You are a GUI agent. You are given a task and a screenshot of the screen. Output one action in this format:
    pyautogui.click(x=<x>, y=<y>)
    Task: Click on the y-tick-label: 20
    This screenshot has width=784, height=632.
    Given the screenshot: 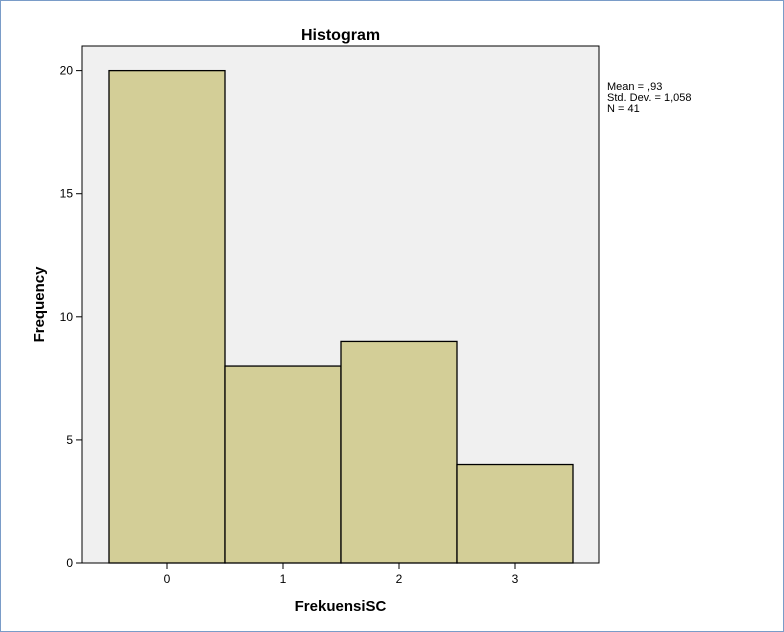 What is the action you would take?
    pyautogui.click(x=67, y=71)
    